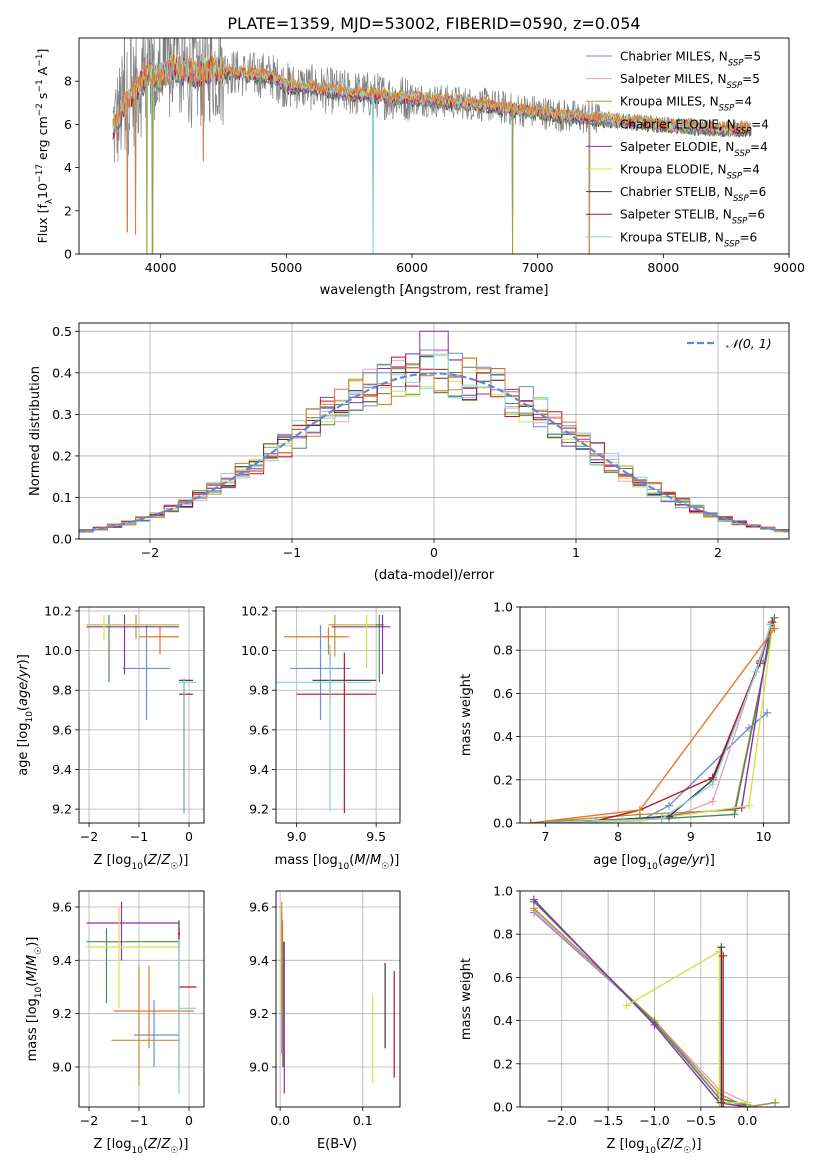 This screenshot has width=819, height=1170. I want to click on x-tick-label: 7000, so click(538, 267).